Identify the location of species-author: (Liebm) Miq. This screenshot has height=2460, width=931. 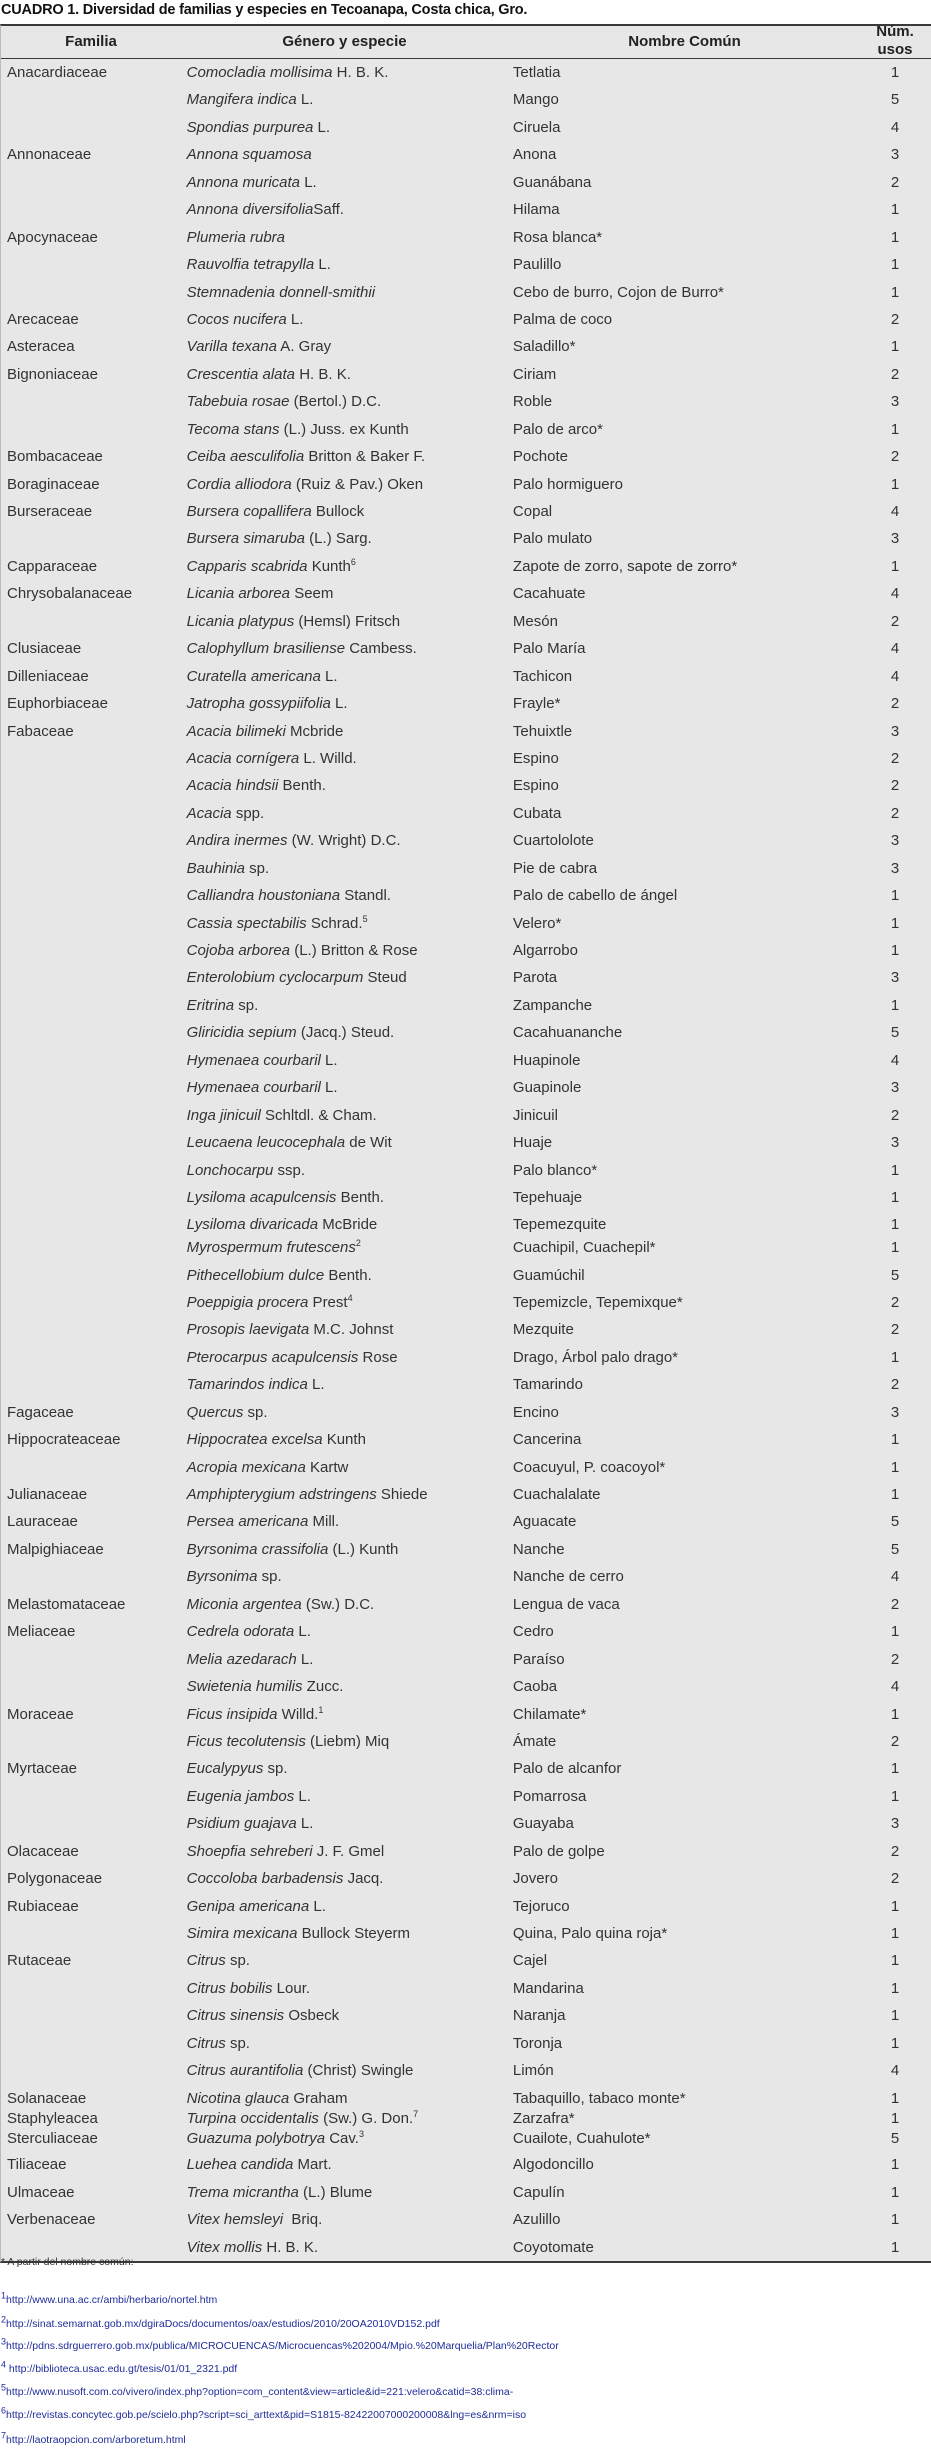
(347, 1741).